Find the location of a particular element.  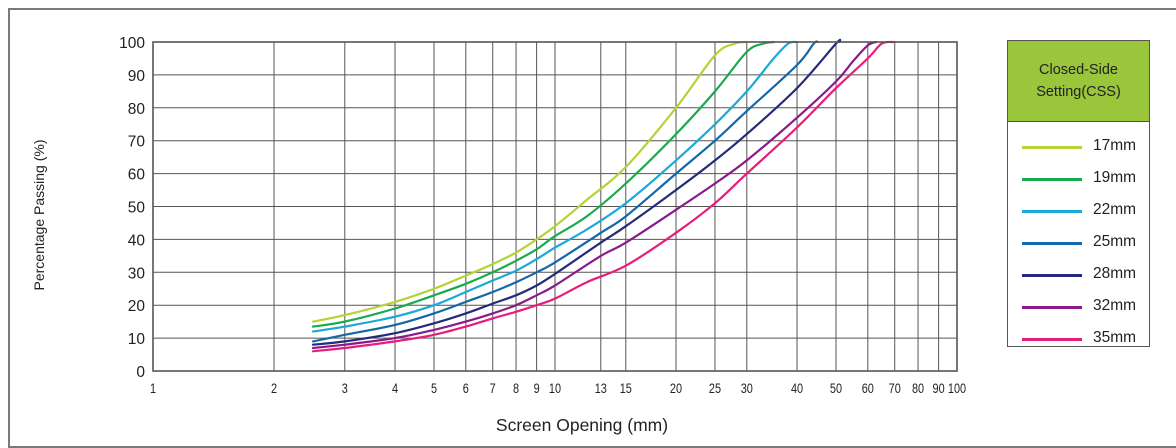

legend-item-32mm: 32mm is located at coordinates (1078, 307).